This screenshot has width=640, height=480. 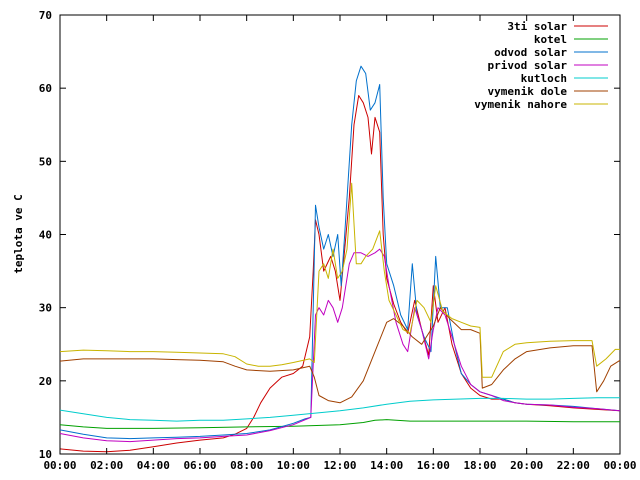 What do you see at coordinates (199, 465) in the screenshot?
I see `x-tick-label: 06:00` at bounding box center [199, 465].